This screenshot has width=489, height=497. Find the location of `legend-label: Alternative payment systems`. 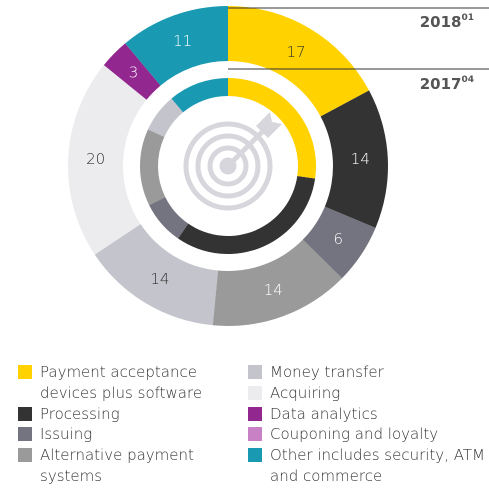

legend-label: Alternative payment systems is located at coordinates (117, 465).